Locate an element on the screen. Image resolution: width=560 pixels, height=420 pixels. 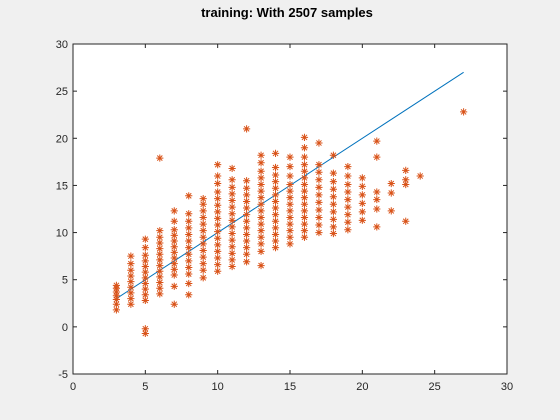
y-tick-label: 10 is located at coordinates (62, 234).